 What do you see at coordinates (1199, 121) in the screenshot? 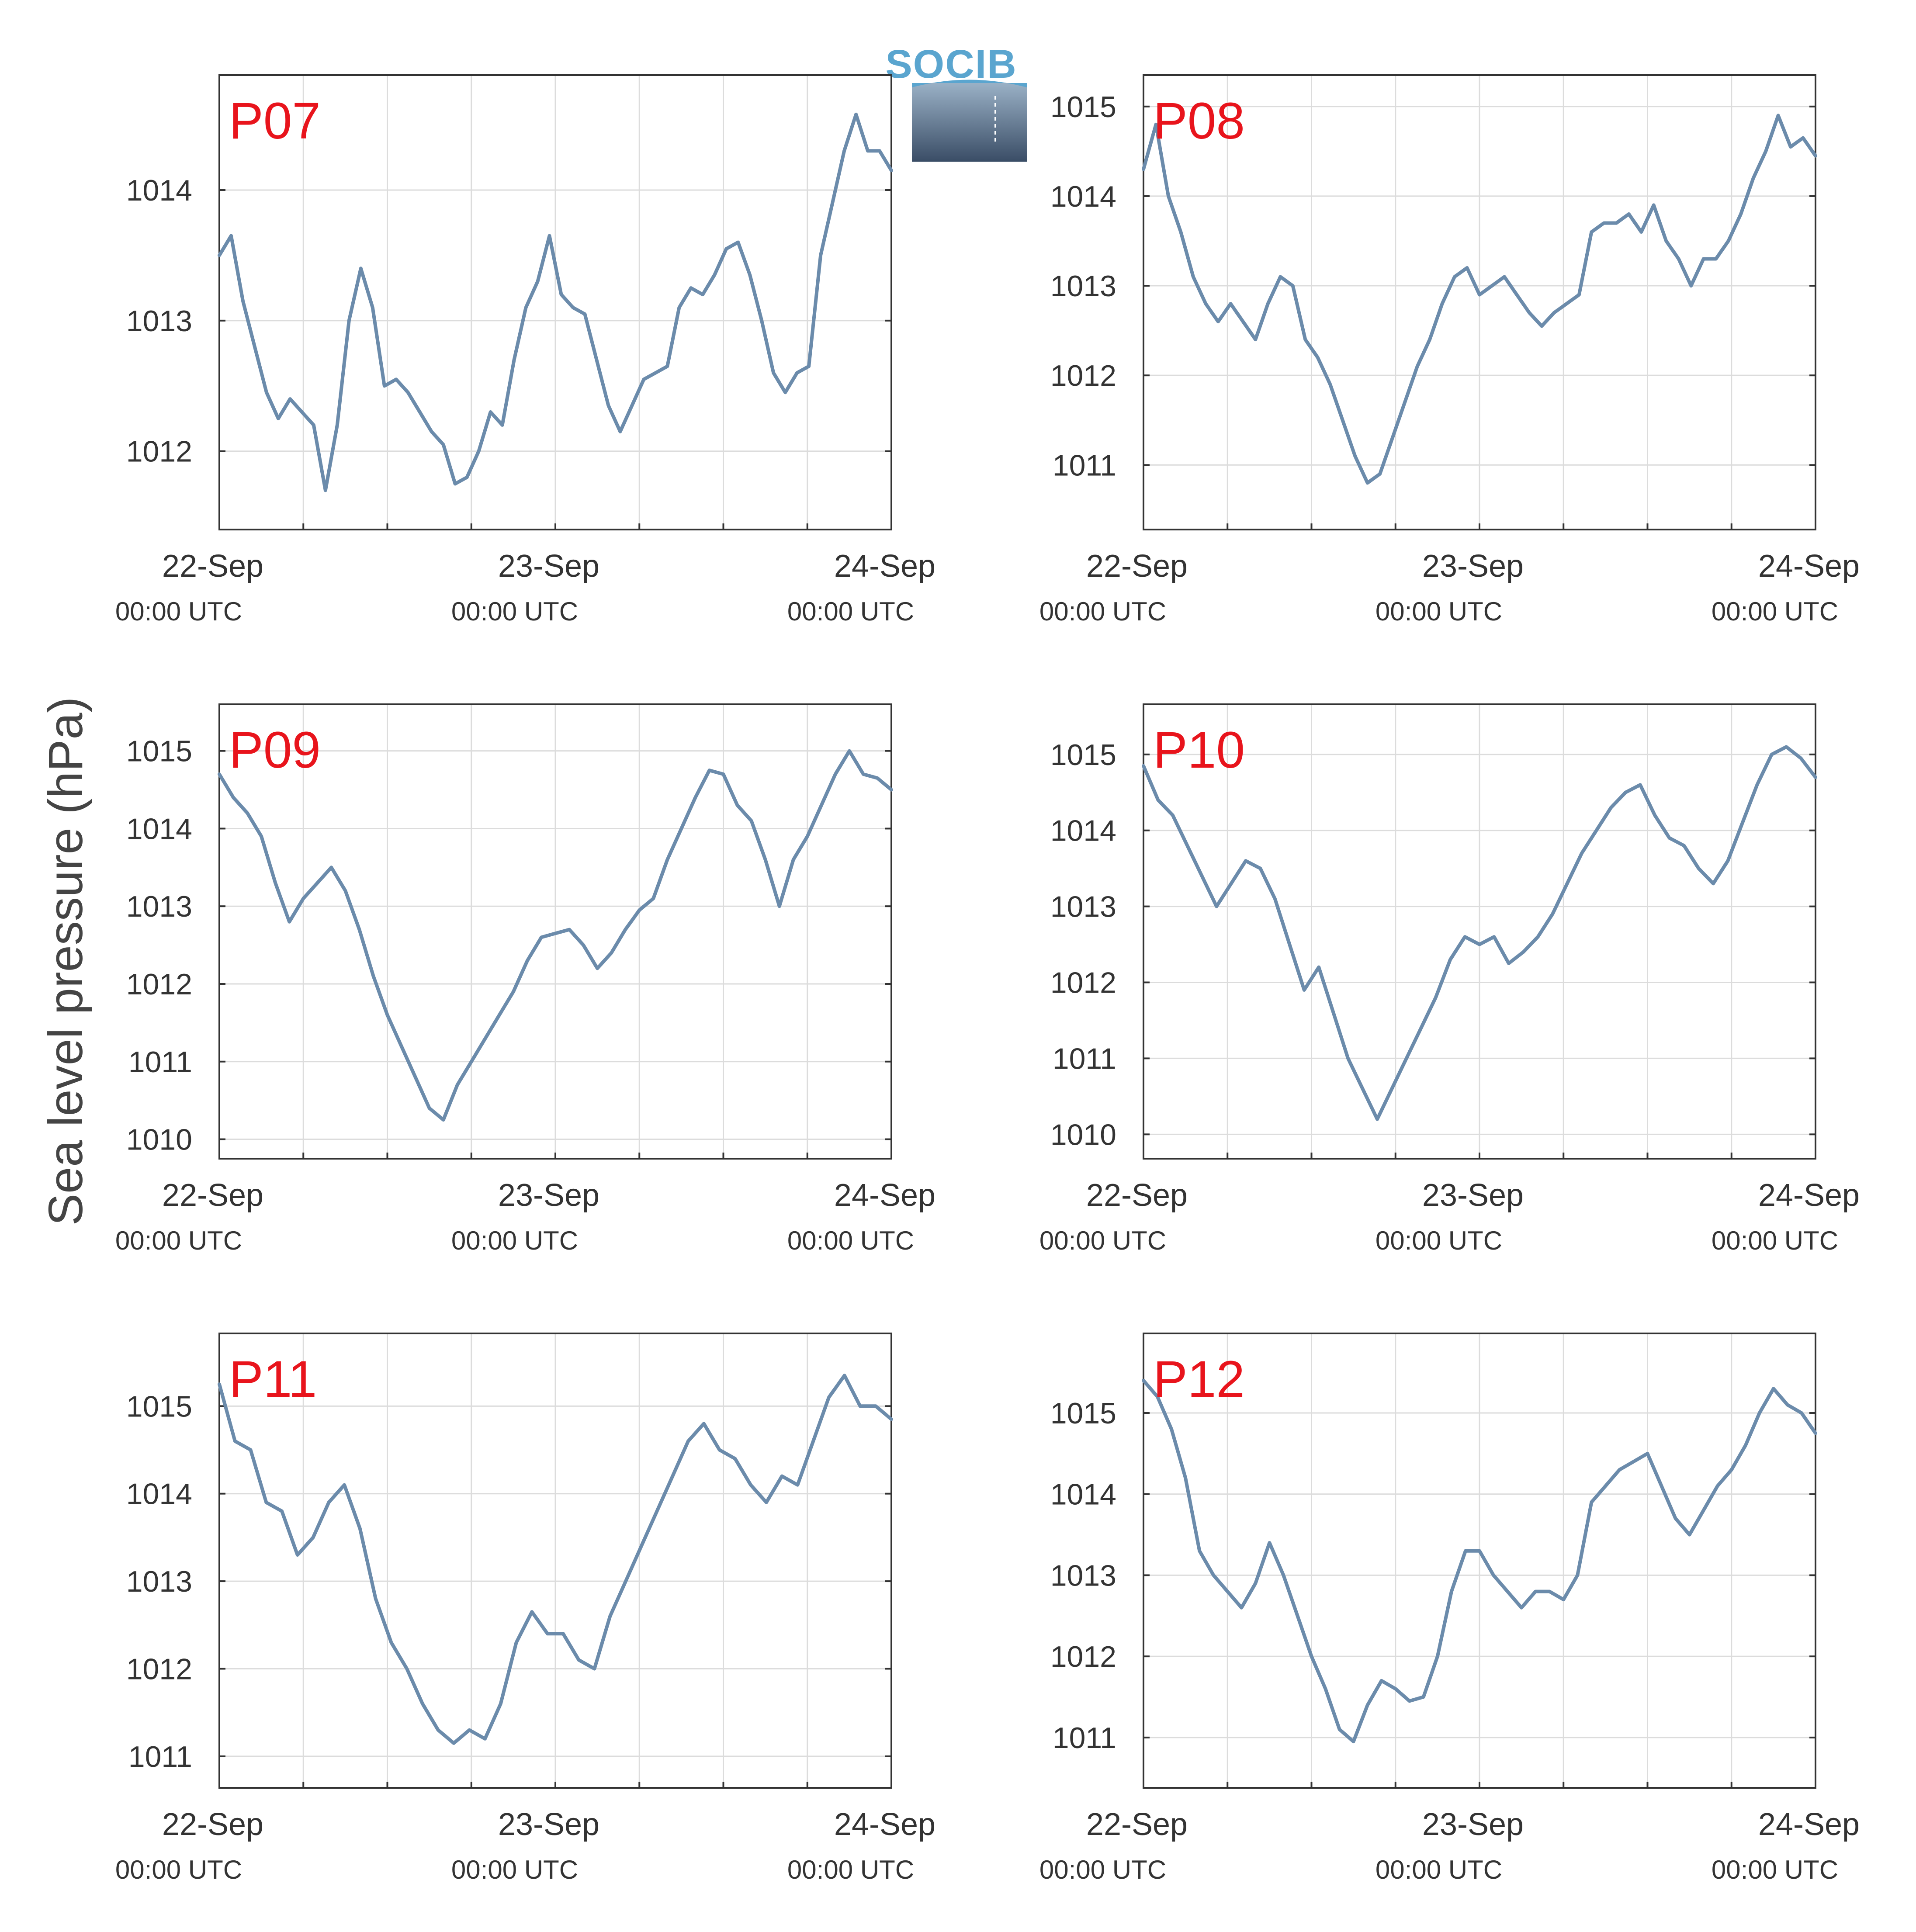
I see `station-label: P08` at bounding box center [1199, 121].